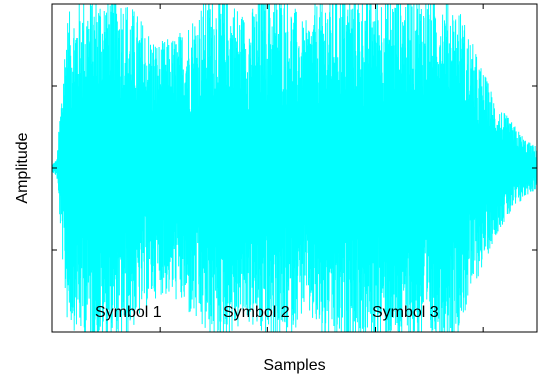 The width and height of the screenshot is (542, 383). I want to click on y-axis-label: Amplitude, so click(22, 167).